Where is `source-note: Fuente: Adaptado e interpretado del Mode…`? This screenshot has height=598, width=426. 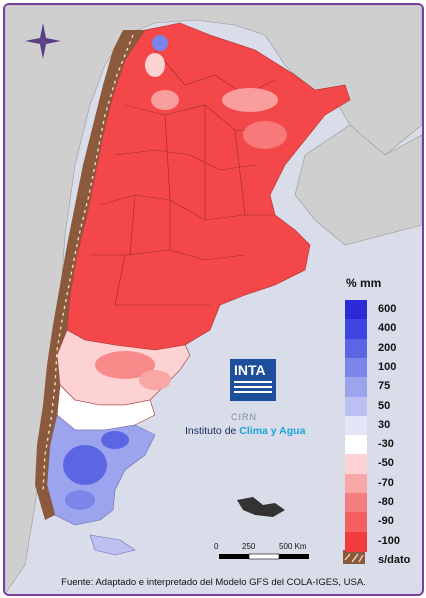
source-note: Fuente: Adaptado e interpretado del Mode… is located at coordinates (213, 582).